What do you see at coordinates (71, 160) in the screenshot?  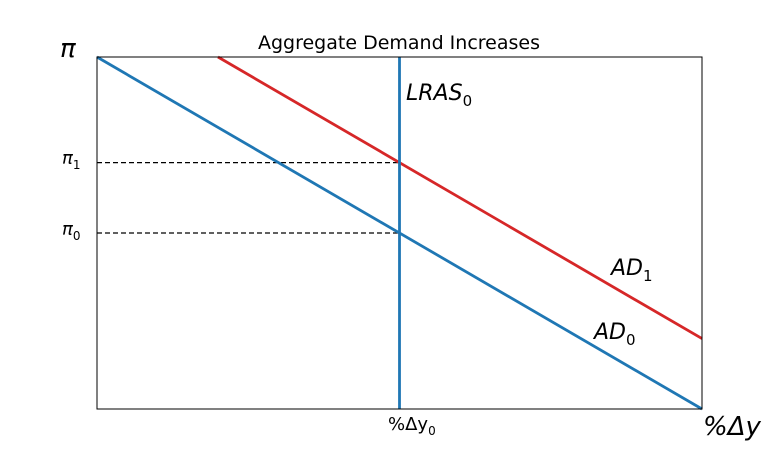 I see `pi1-tick-label: π1` at bounding box center [71, 160].